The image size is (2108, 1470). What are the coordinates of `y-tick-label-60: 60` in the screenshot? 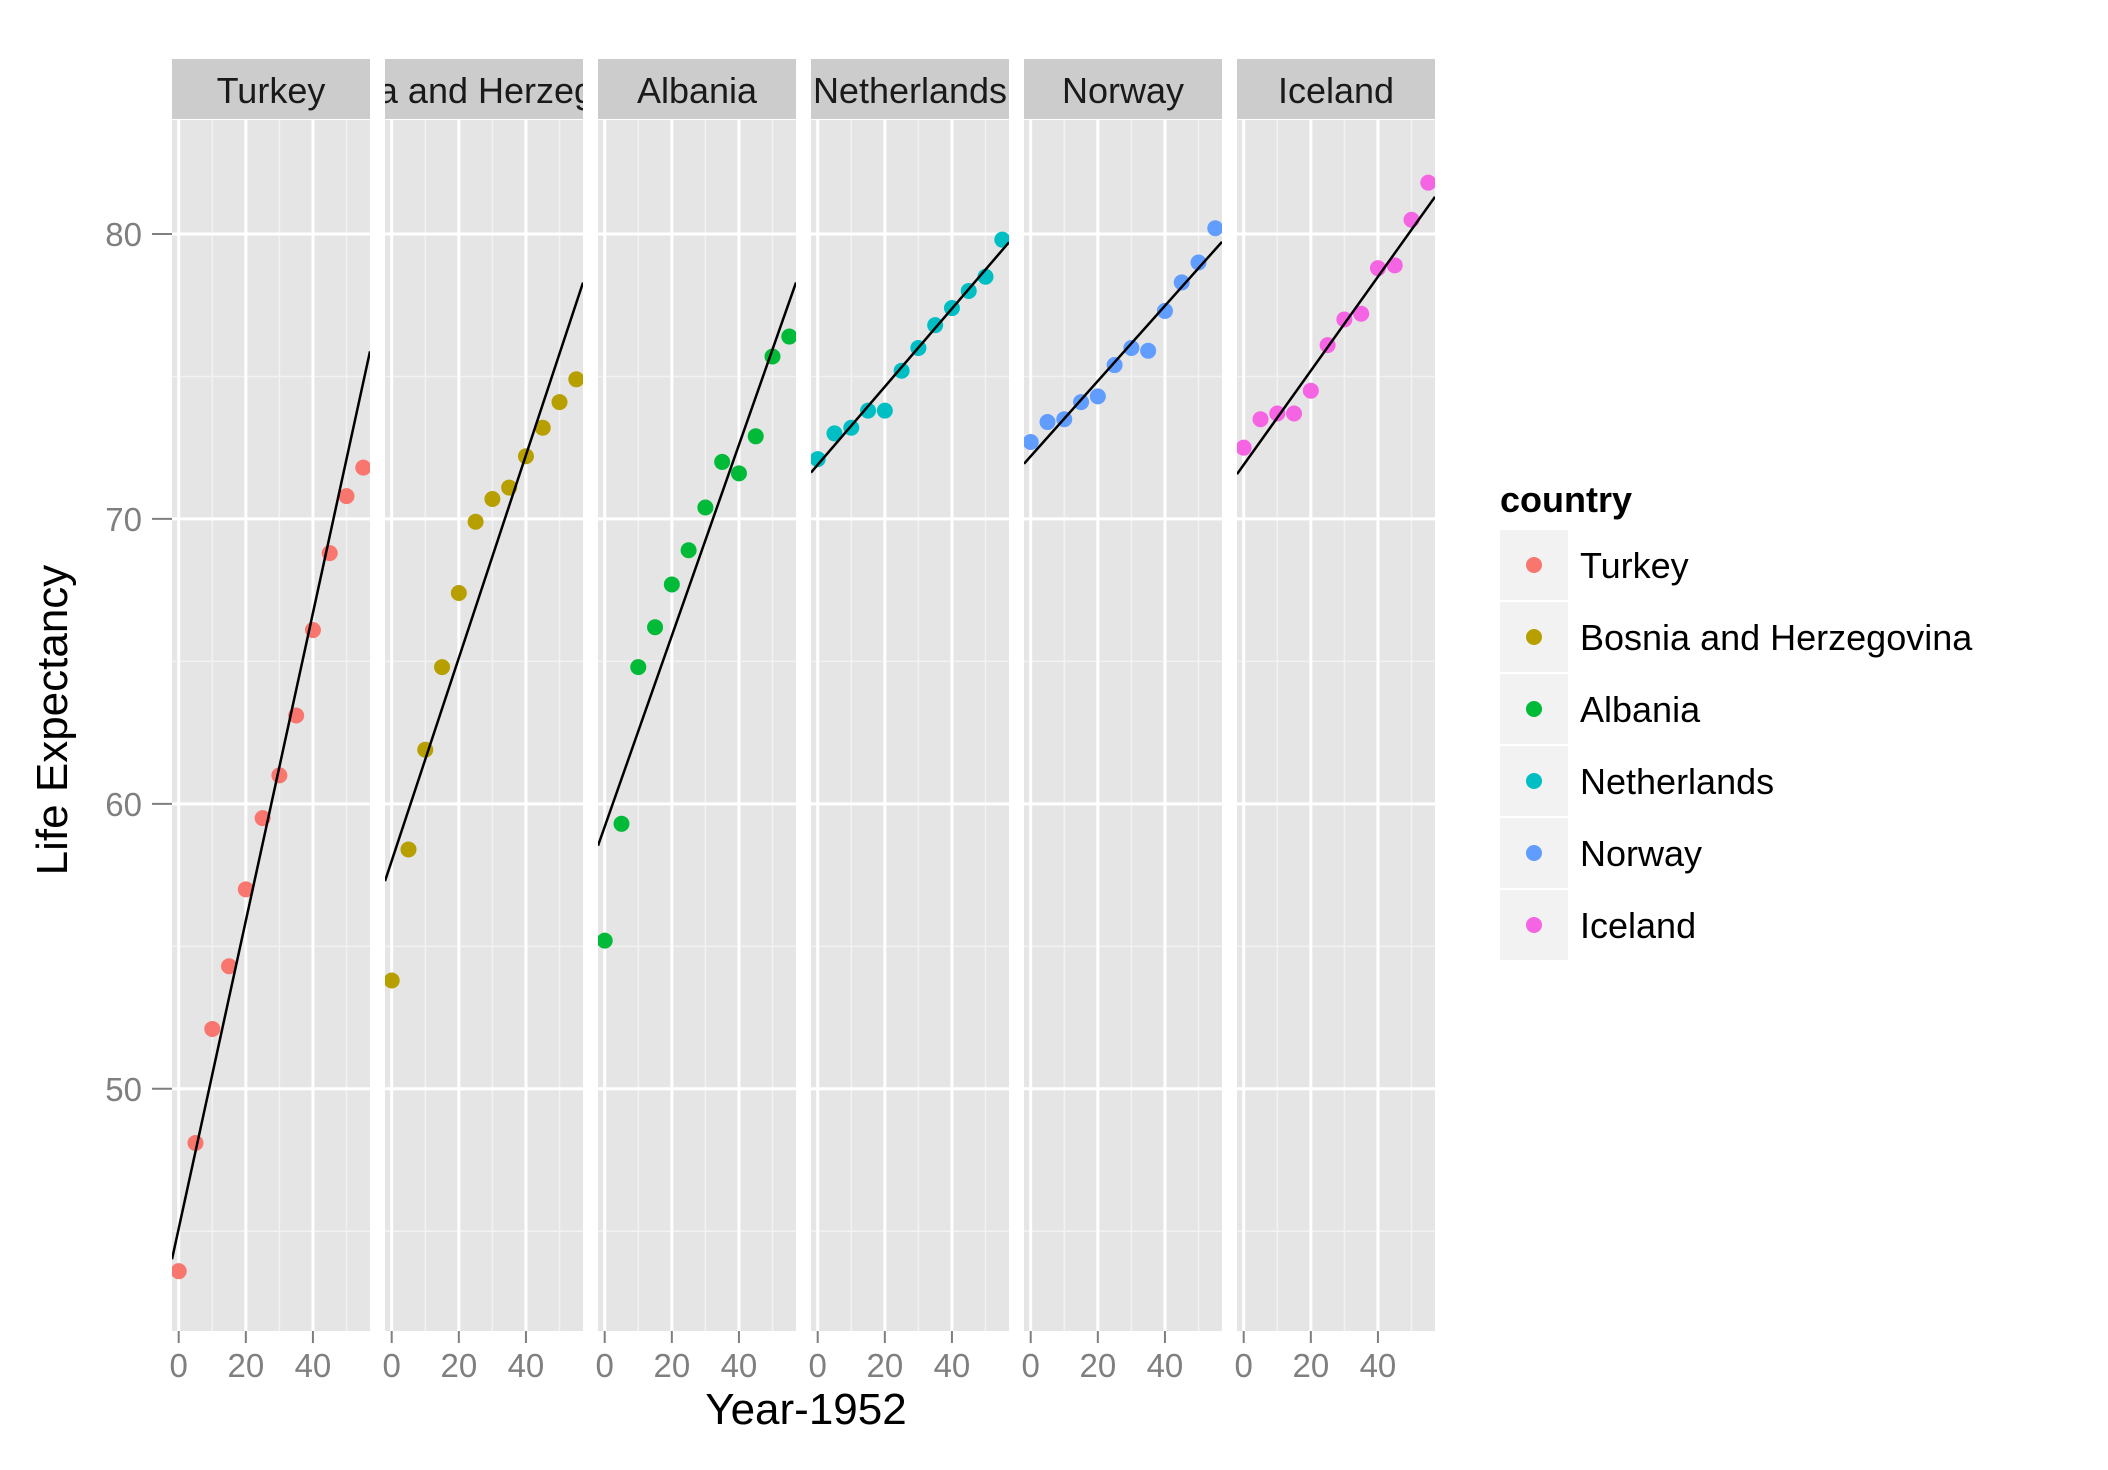 It's located at (123, 804).